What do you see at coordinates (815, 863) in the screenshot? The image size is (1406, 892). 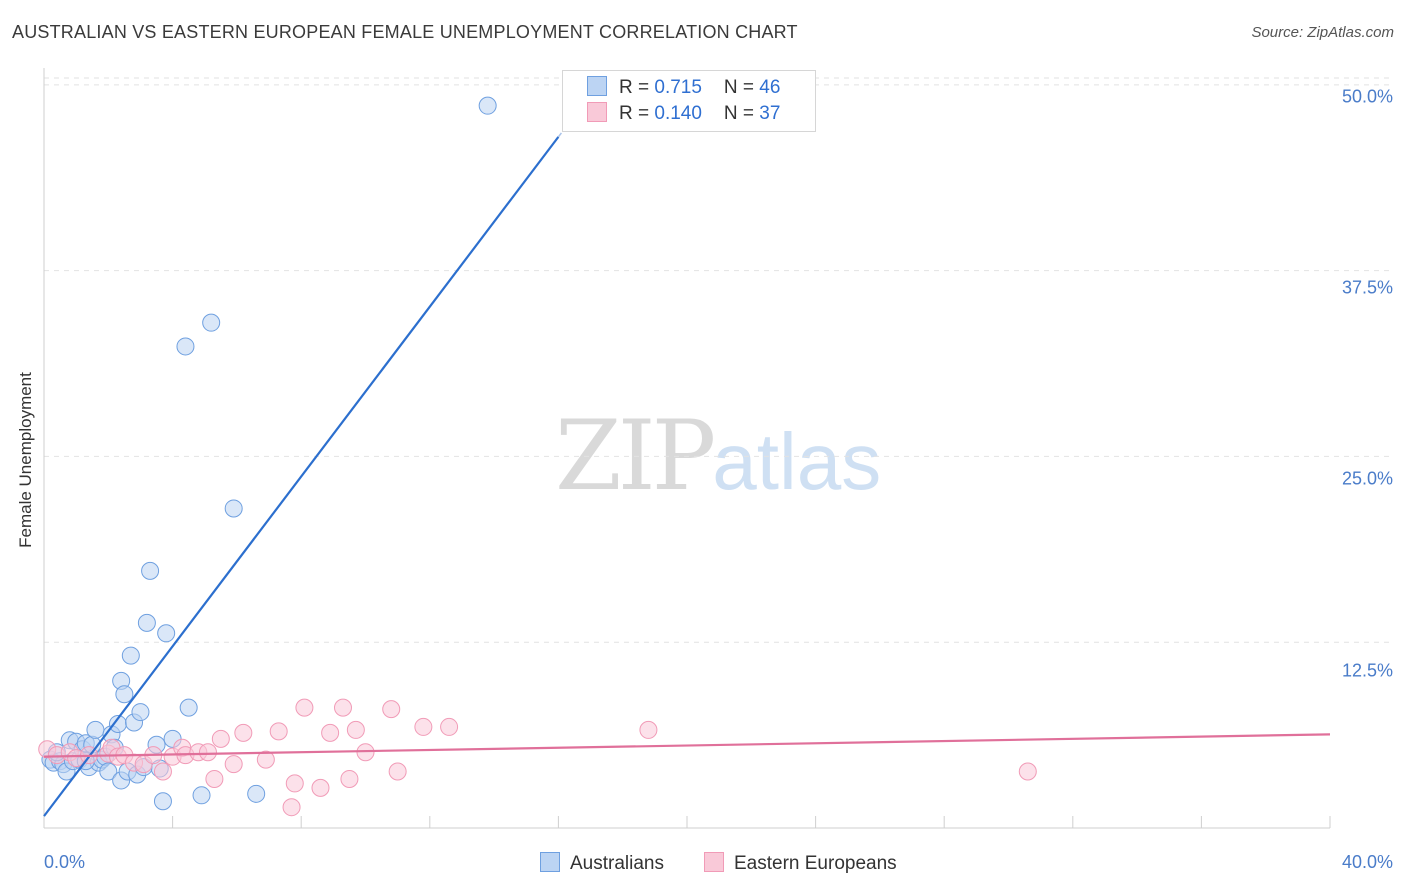 I see `bottom-legend-label-eastern-europeans: Eastern Europeans` at bounding box center [815, 863].